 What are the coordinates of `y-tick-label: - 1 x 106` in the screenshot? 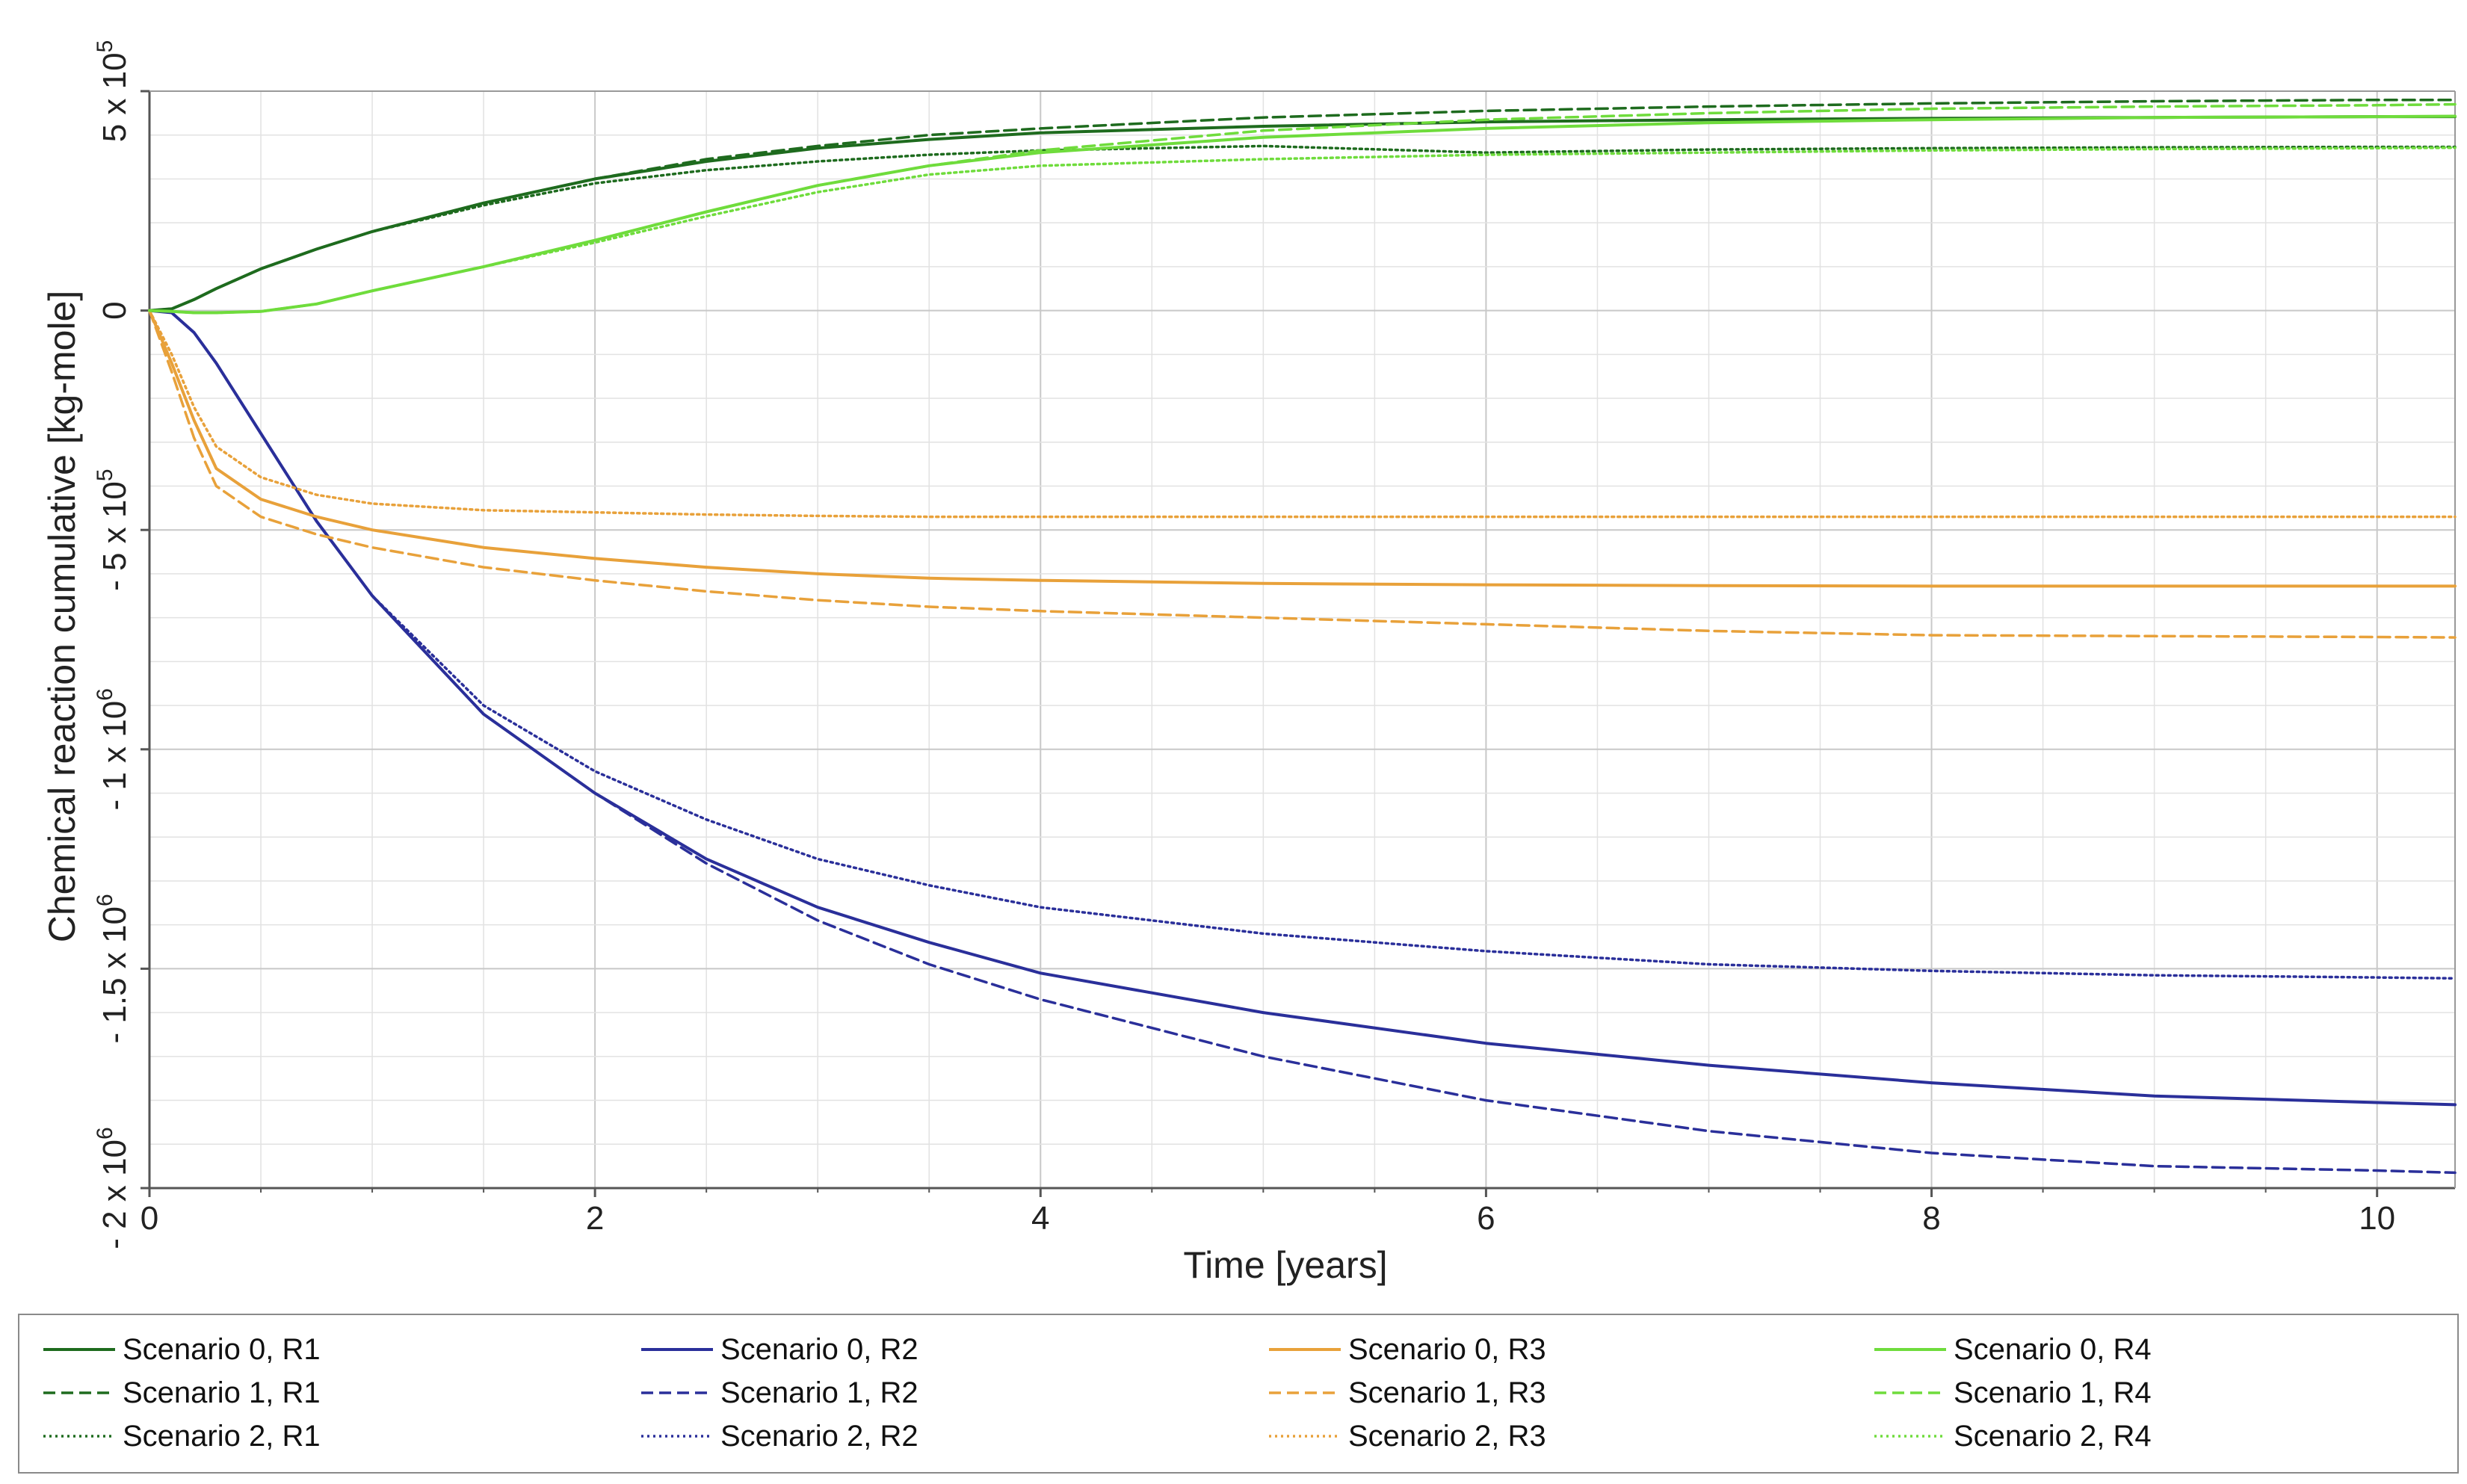 It's located at (113, 749).